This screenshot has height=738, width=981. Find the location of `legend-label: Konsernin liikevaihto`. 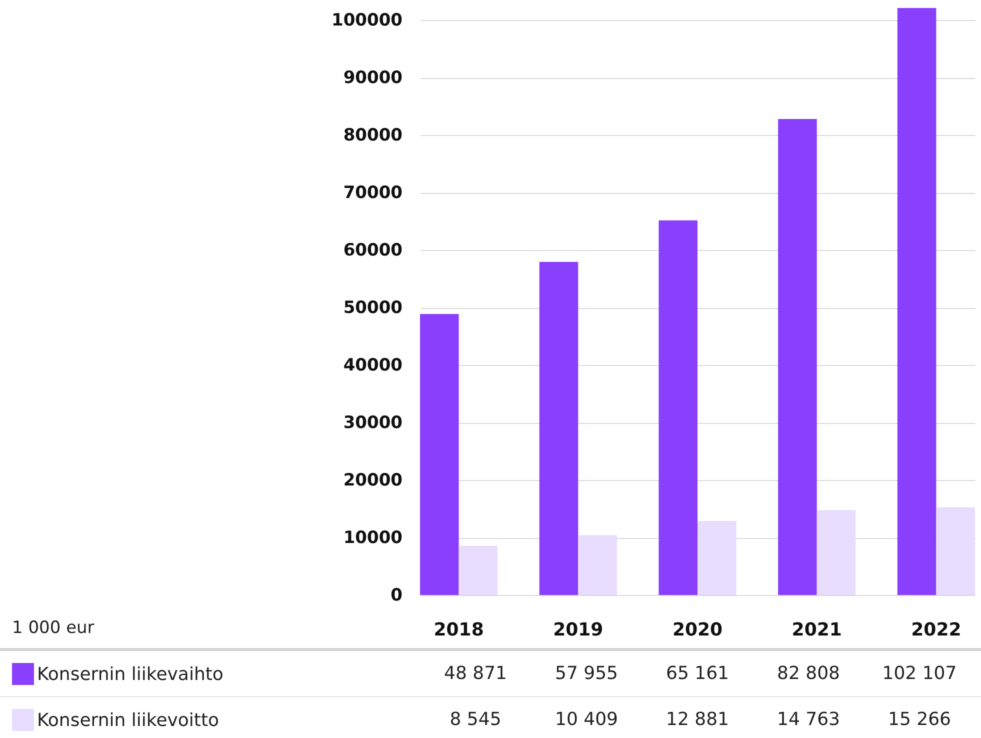

legend-label: Konsernin liikevaihto is located at coordinates (130, 674).